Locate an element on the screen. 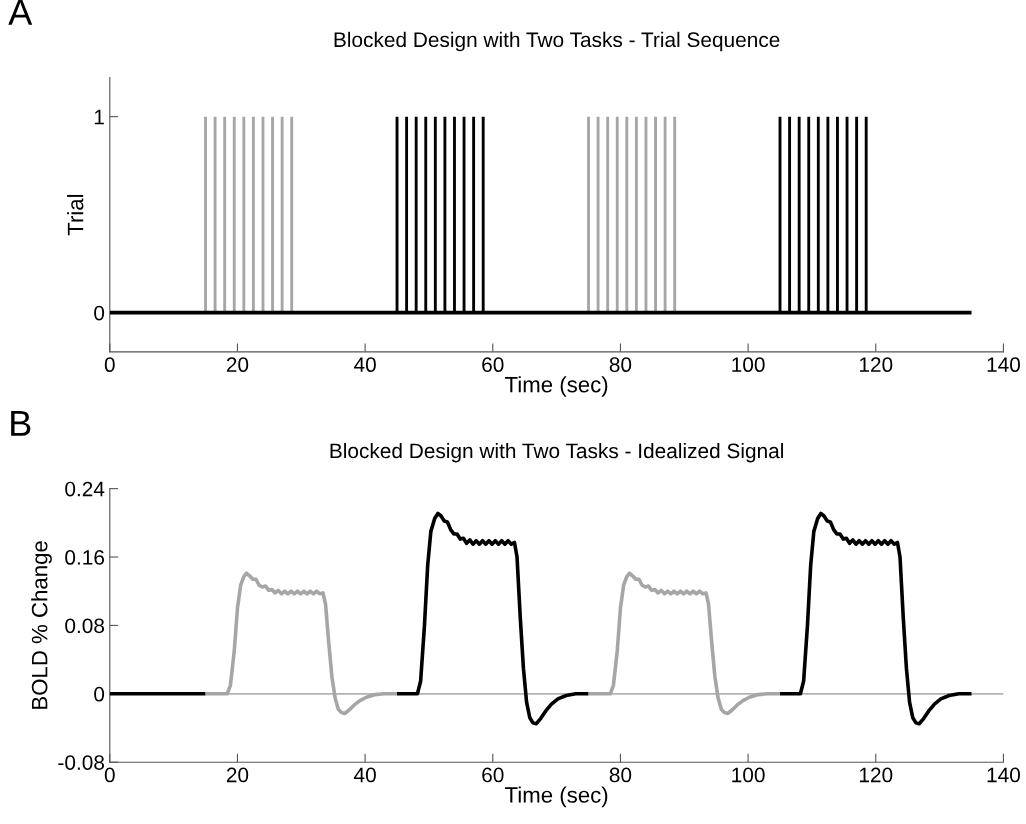  y-tick-label: 0.24 is located at coordinates (85, 489).